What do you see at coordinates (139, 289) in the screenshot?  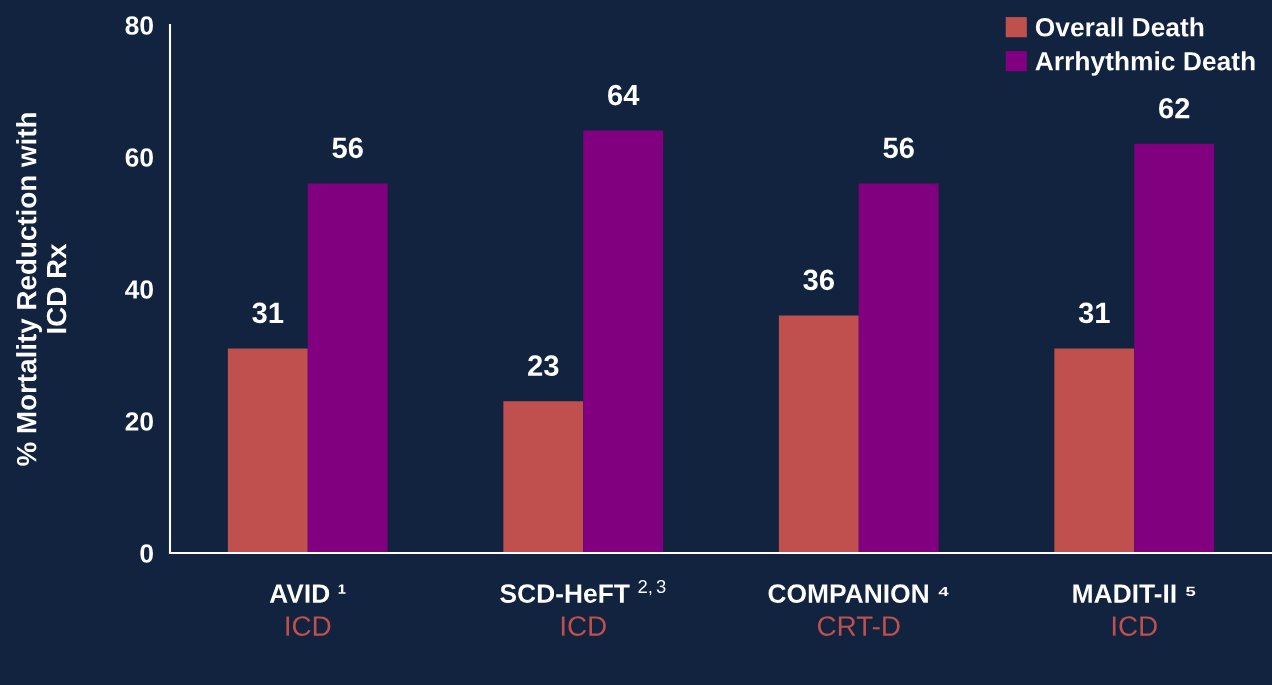 I see `y-tick-label: 40` at bounding box center [139, 289].